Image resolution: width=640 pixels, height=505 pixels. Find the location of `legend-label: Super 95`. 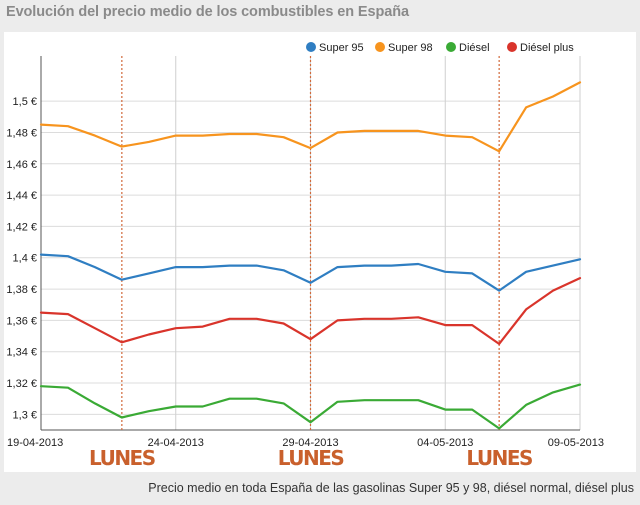

legend-label: Super 95 is located at coordinates (341, 48).